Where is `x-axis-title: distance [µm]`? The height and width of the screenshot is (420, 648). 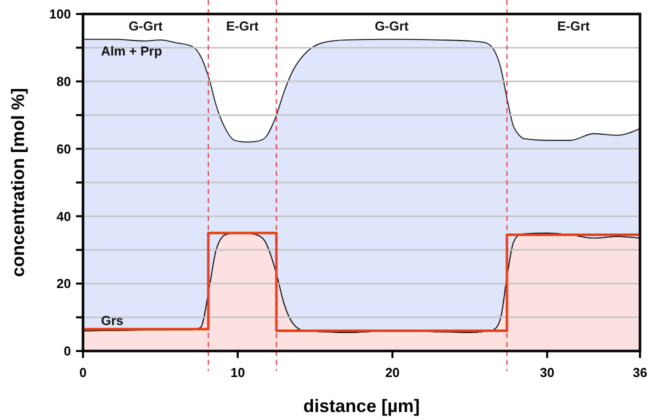
x-axis-title: distance [µm] is located at coordinates (361, 406).